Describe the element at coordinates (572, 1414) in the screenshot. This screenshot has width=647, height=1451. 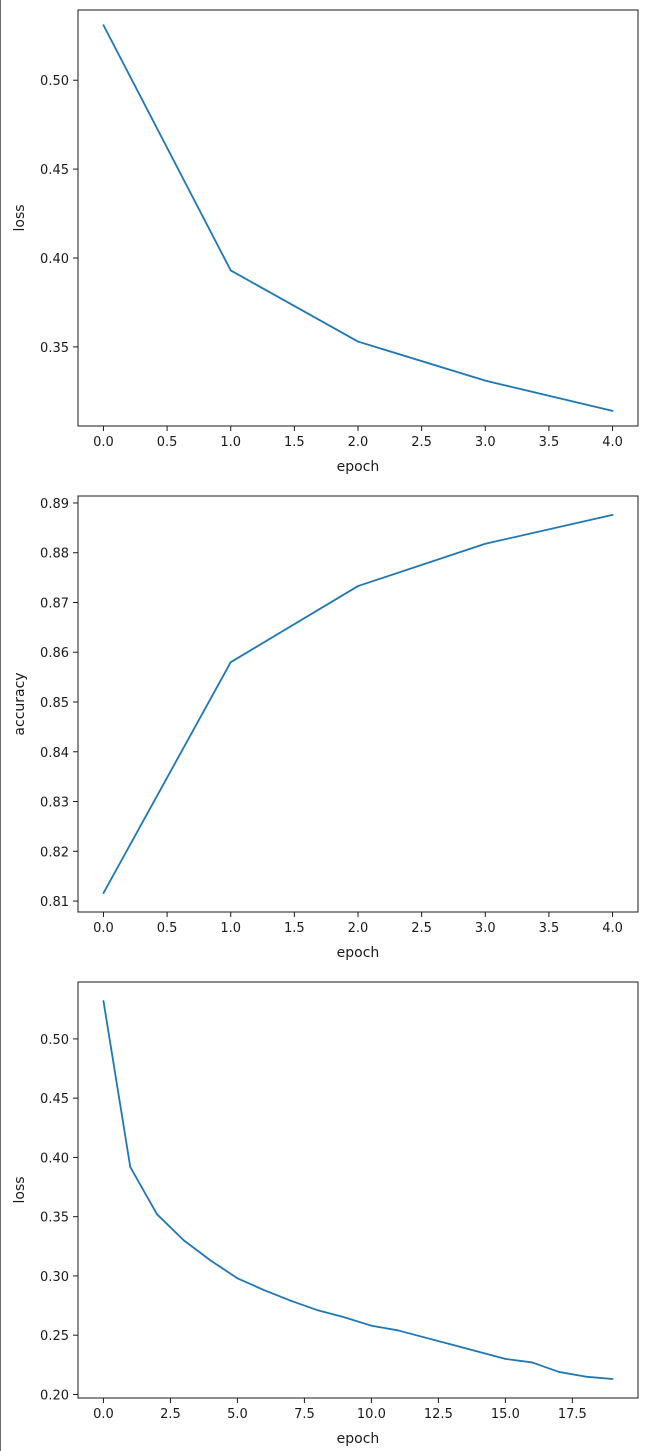
I see `x-tick-label: 17.5` at that location.